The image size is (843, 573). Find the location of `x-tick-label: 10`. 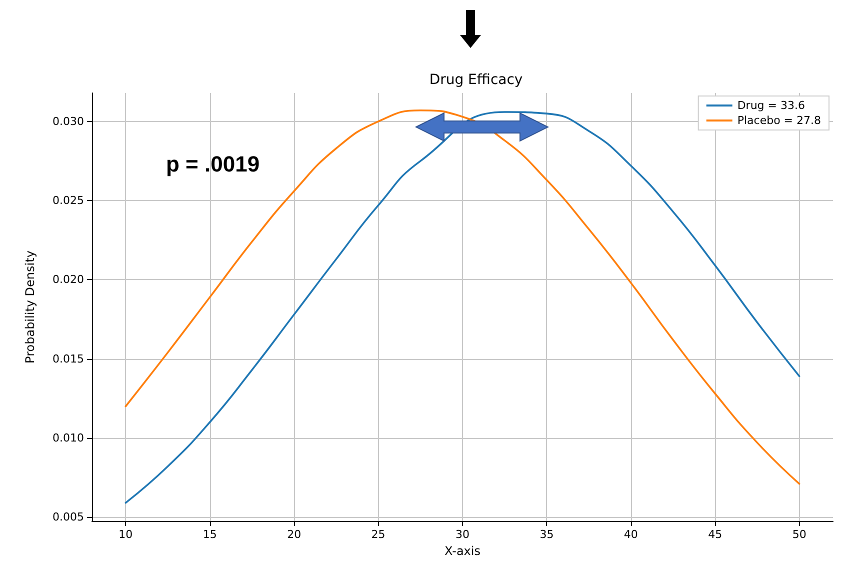

x-tick-label: 10 is located at coordinates (125, 534).